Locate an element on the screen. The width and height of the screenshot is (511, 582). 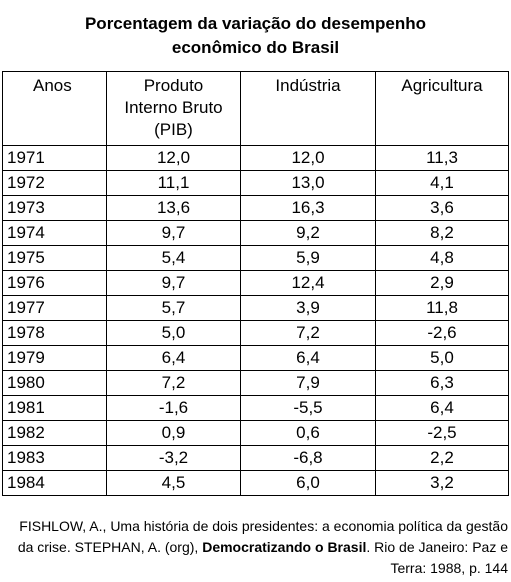
industry-cell: 7,9 is located at coordinates (308, 383).